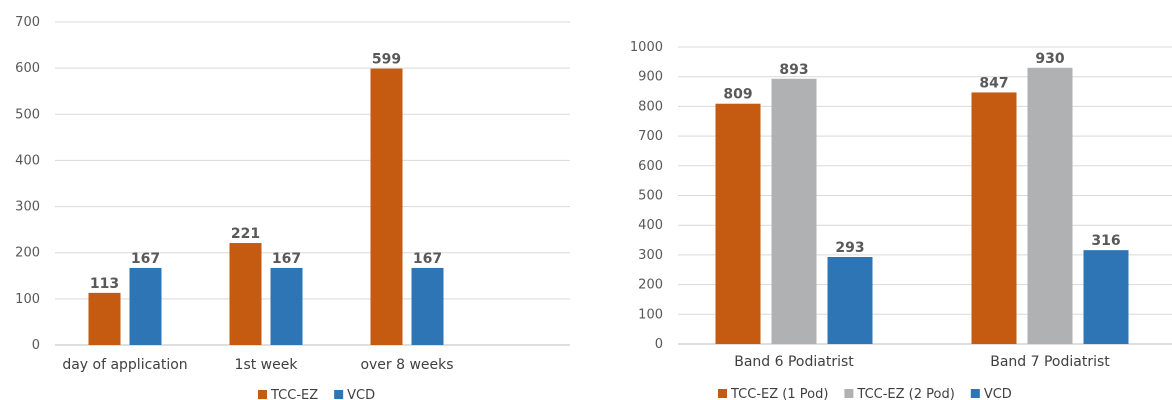 This screenshot has height=400, width=1172. What do you see at coordinates (779, 393) in the screenshot?
I see `legend-label: TCC-EZ (1 Pod)` at bounding box center [779, 393].